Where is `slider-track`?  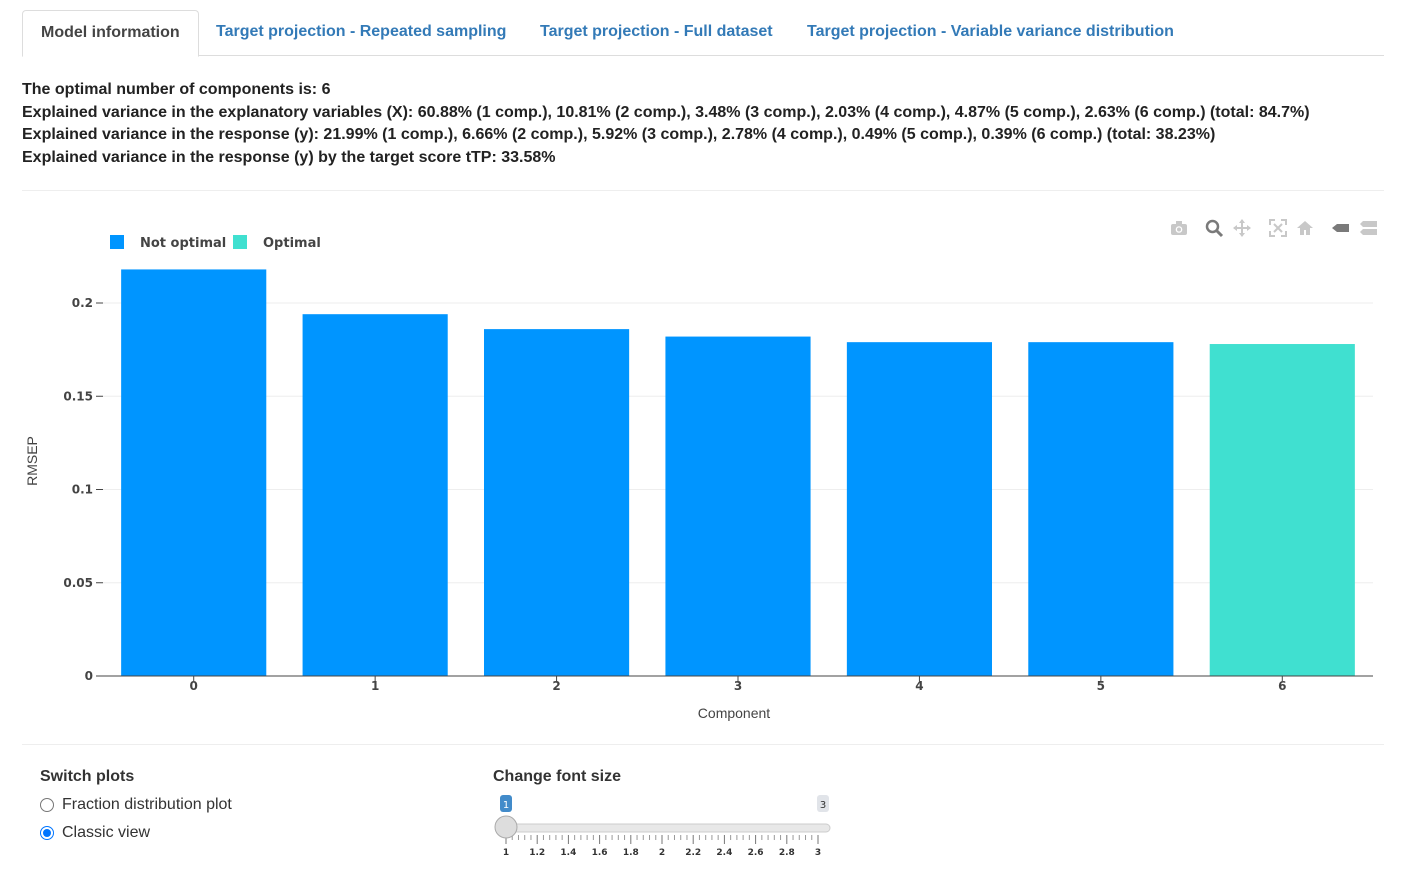
slider-track is located at coordinates (668, 828).